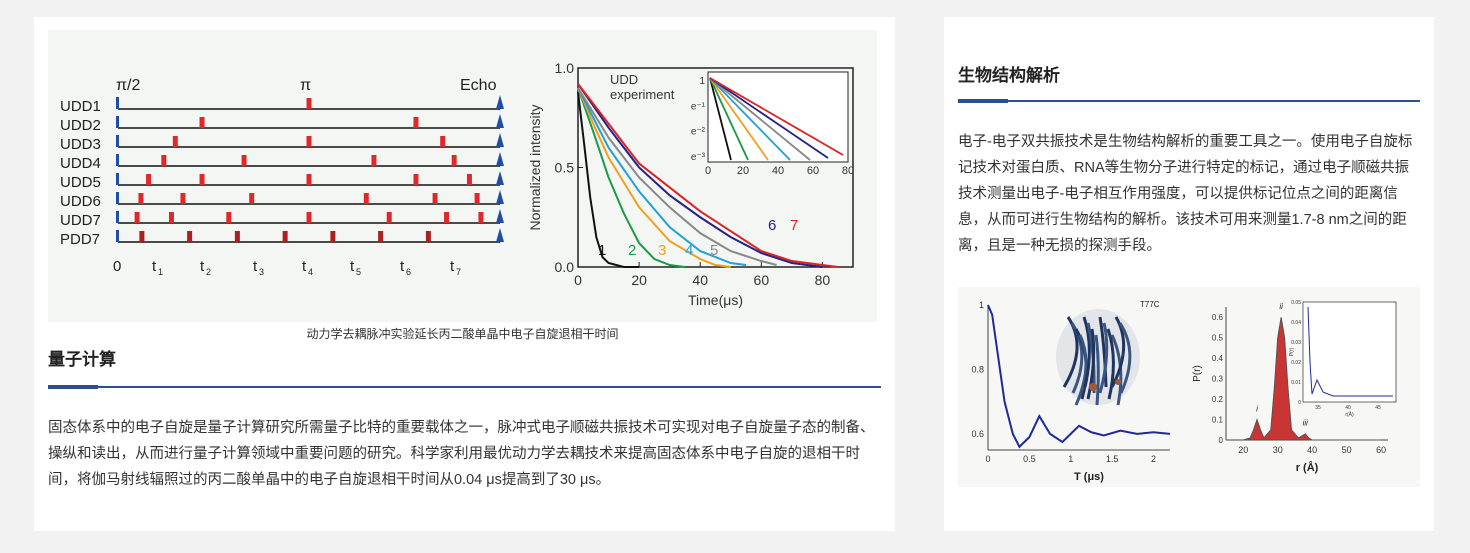 This screenshot has height=553, width=1470. Describe the element at coordinates (1296, 343) in the screenshot. I see `inset-y-tick: 0.03` at that location.